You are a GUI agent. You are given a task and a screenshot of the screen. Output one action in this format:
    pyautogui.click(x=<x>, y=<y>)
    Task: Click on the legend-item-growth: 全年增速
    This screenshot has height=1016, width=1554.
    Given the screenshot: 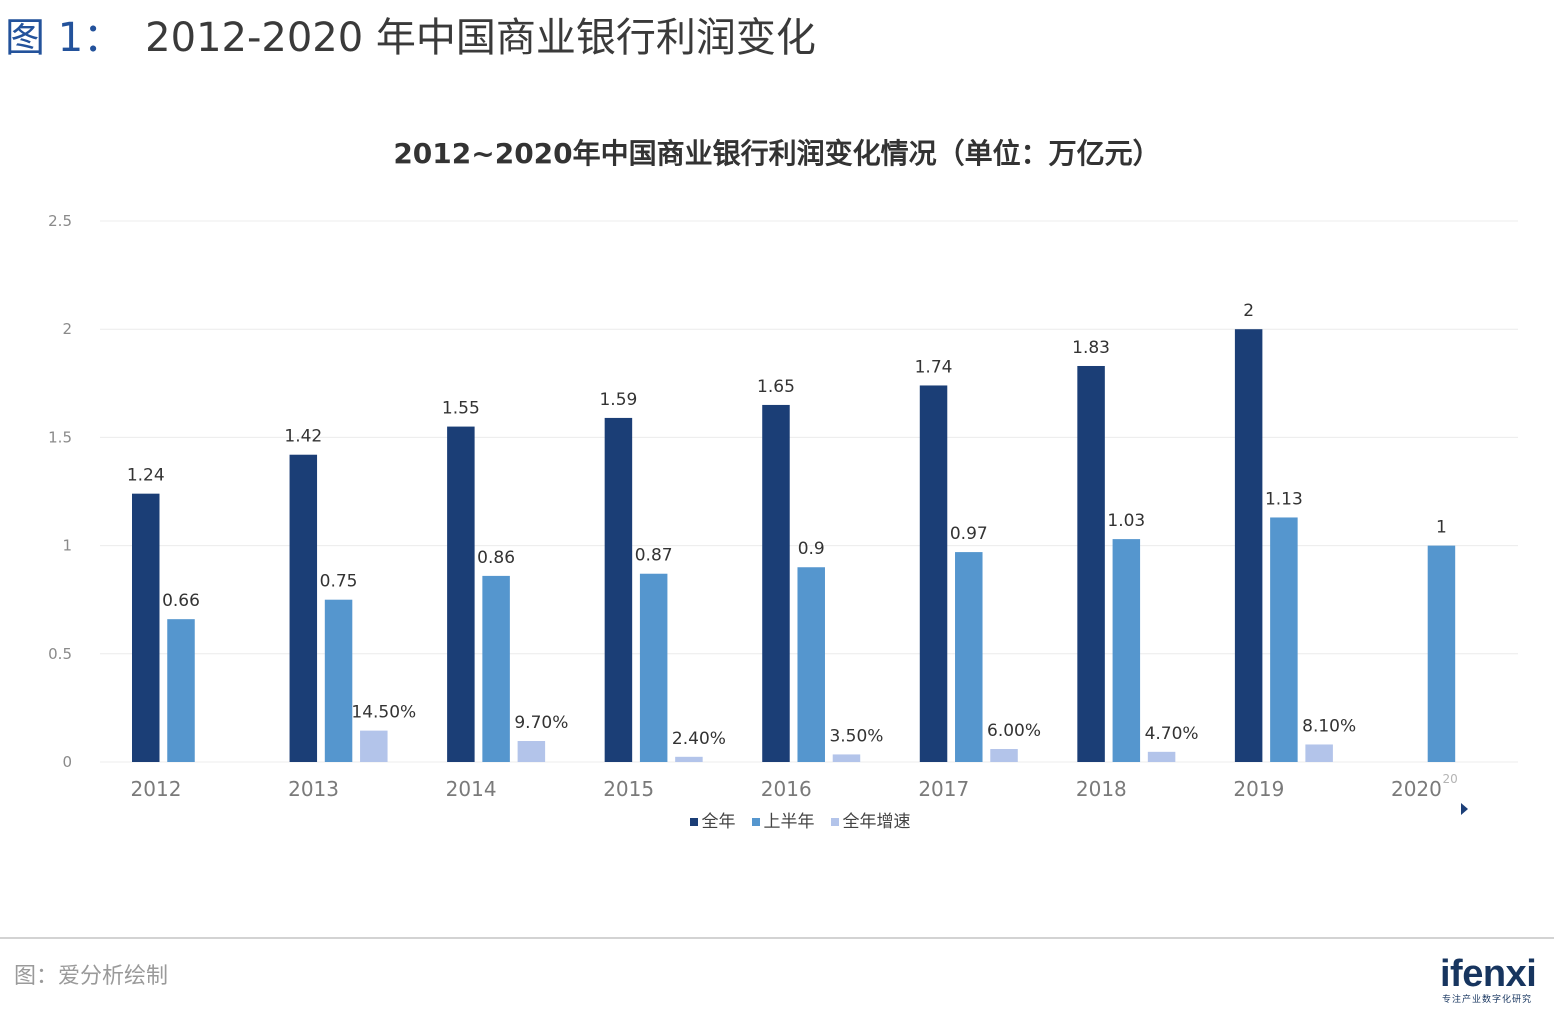 What is the action you would take?
    pyautogui.click(x=870, y=822)
    